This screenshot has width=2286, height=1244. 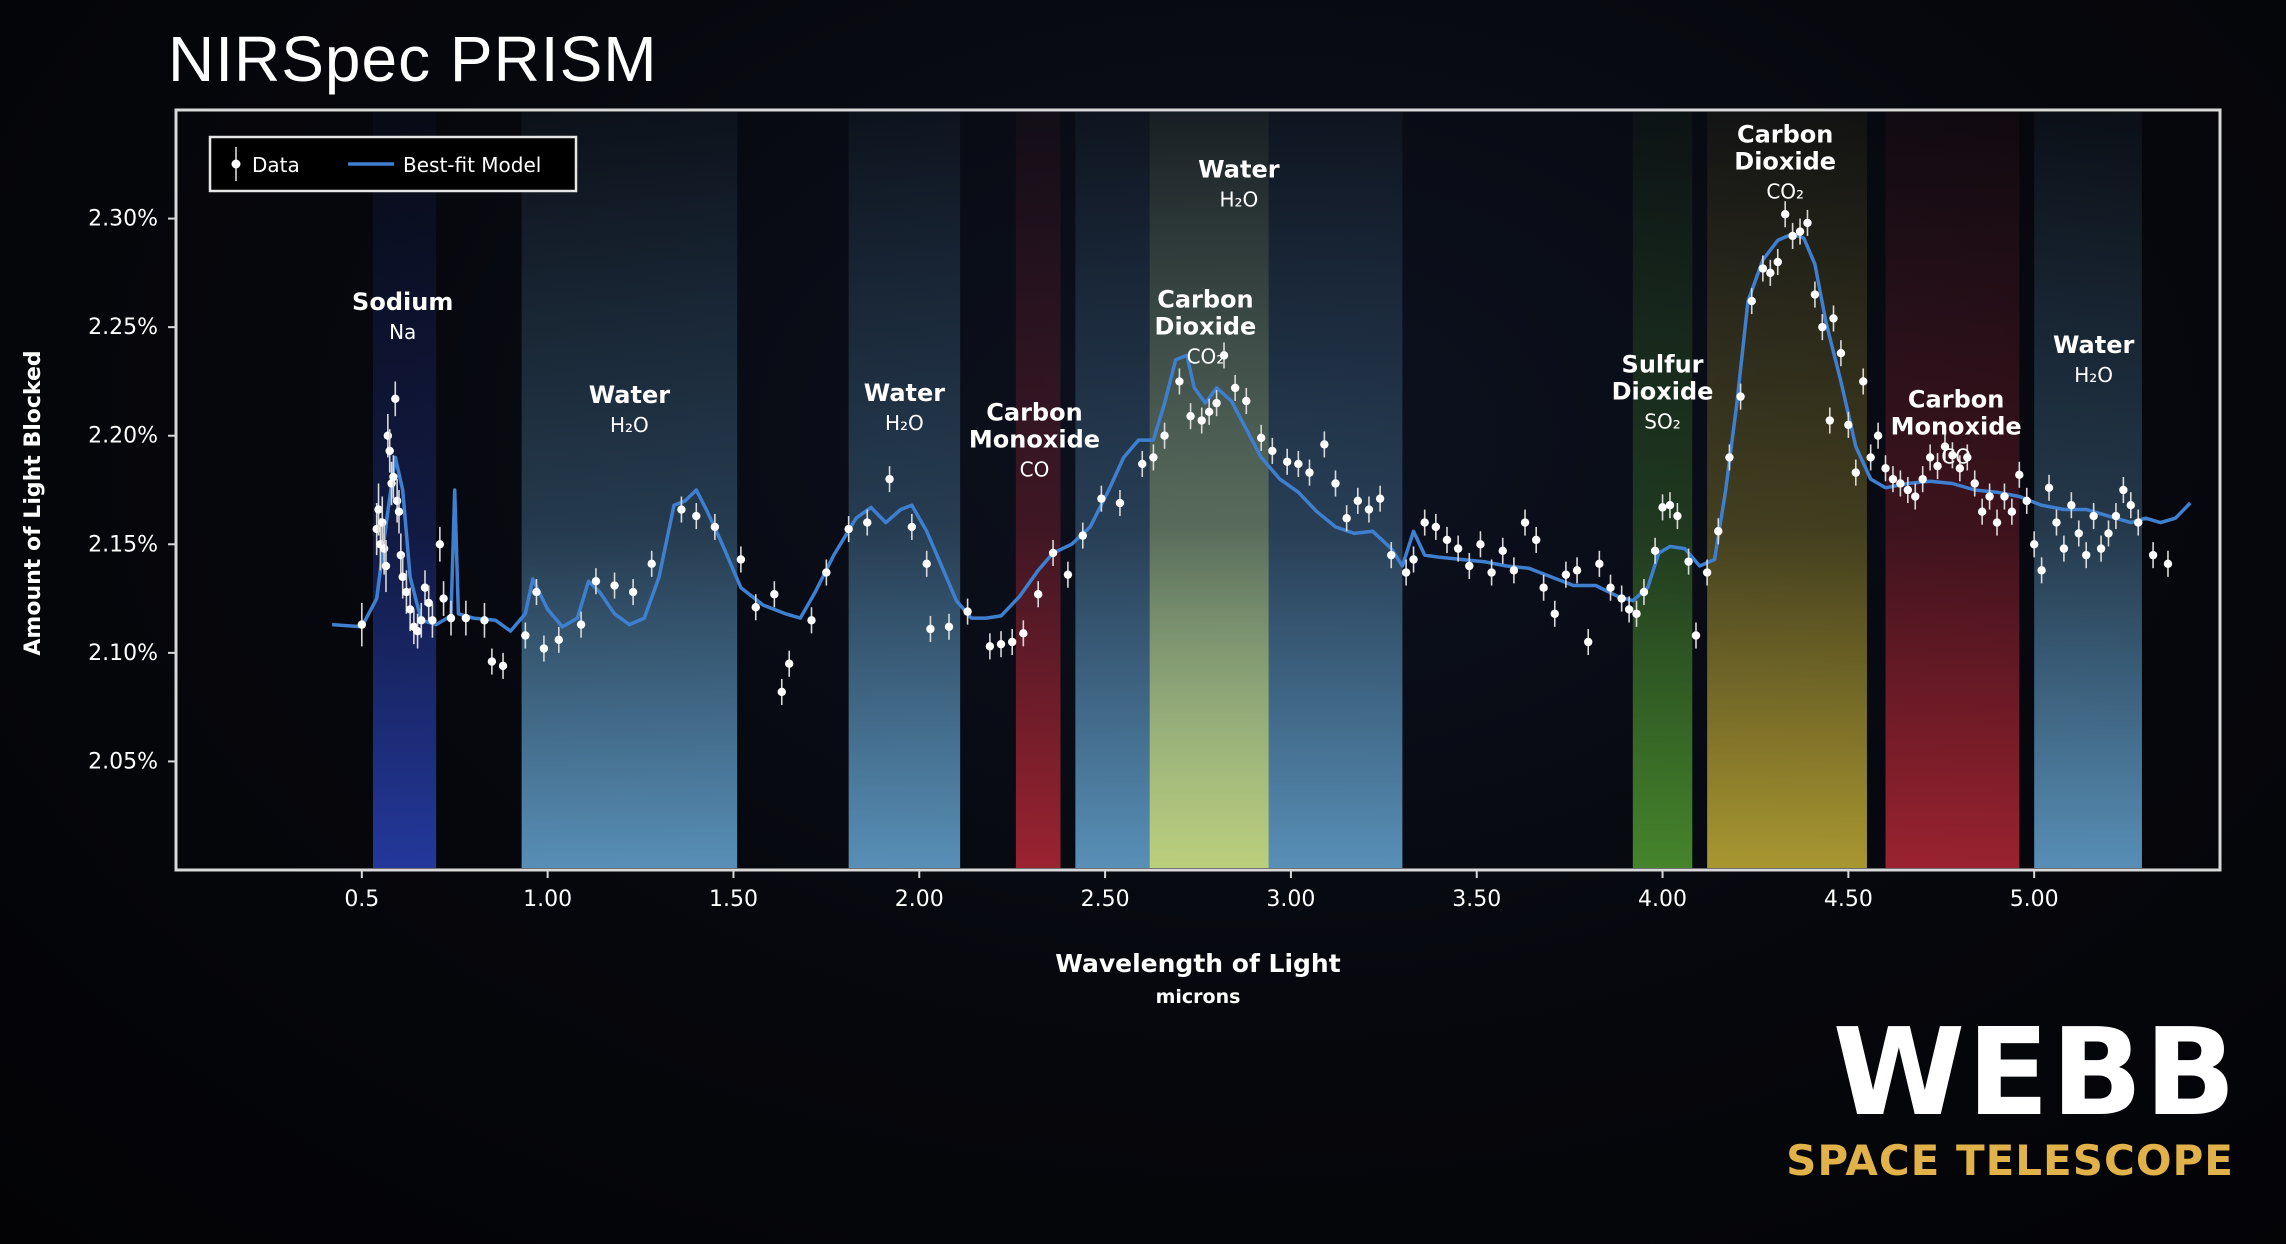 I want to click on x-tick-label: 4.50, so click(x=1848, y=899).